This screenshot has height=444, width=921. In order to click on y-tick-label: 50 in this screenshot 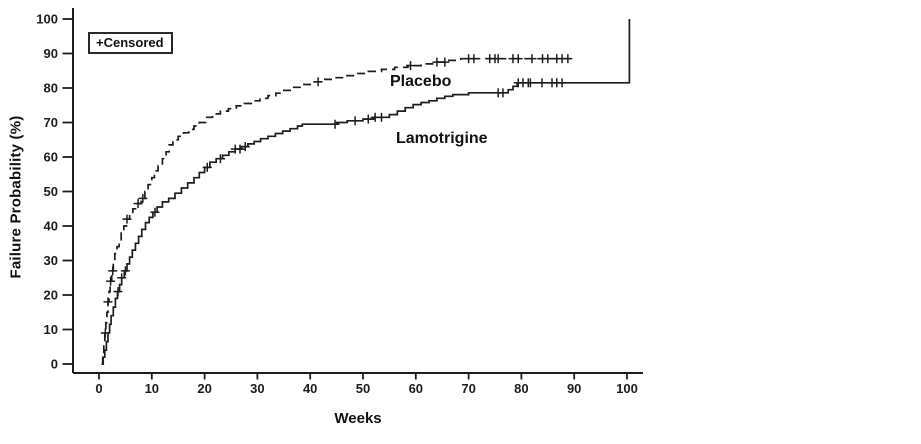, I will do `click(51, 191)`.